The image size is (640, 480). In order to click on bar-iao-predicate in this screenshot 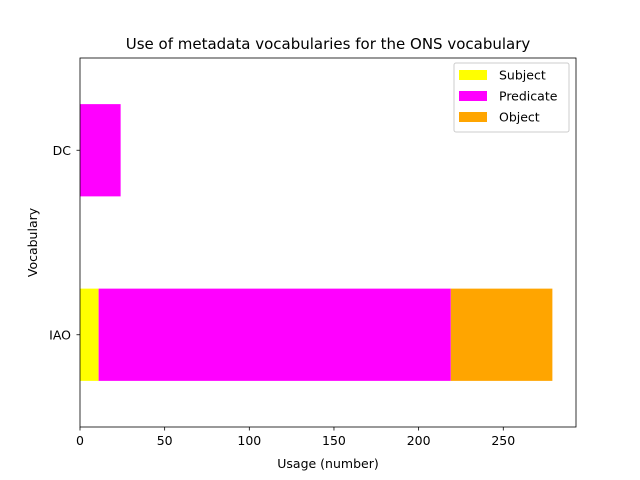, I will do `click(274, 334)`.